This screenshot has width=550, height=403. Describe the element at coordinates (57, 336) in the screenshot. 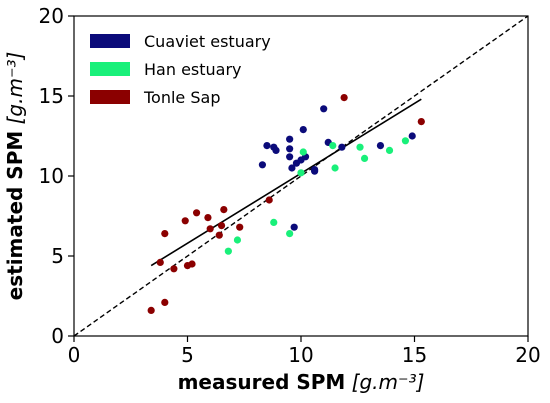

I see `y-tick-label: 0` at that location.